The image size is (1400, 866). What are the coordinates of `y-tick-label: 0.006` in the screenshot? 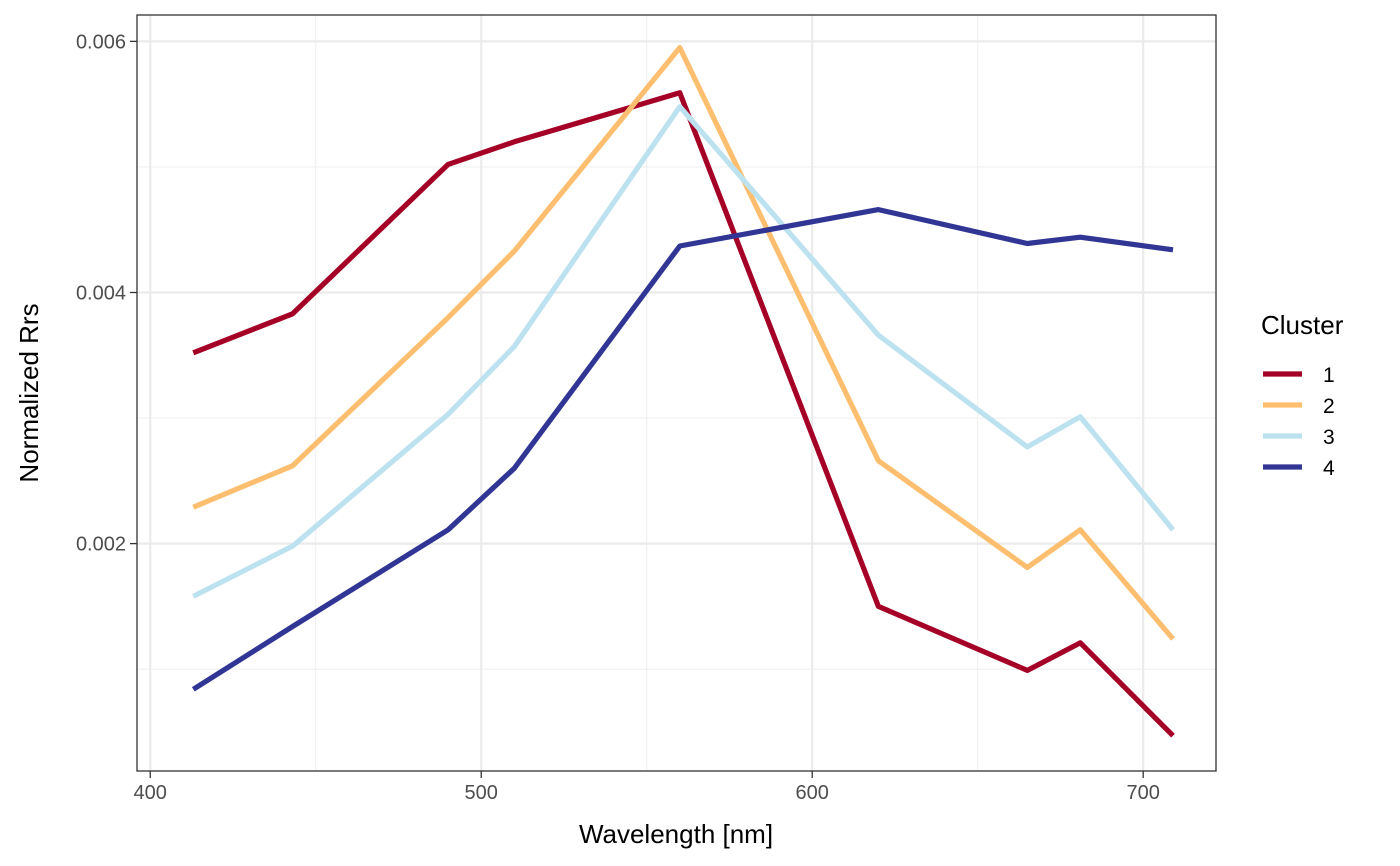 It's located at (101, 42).